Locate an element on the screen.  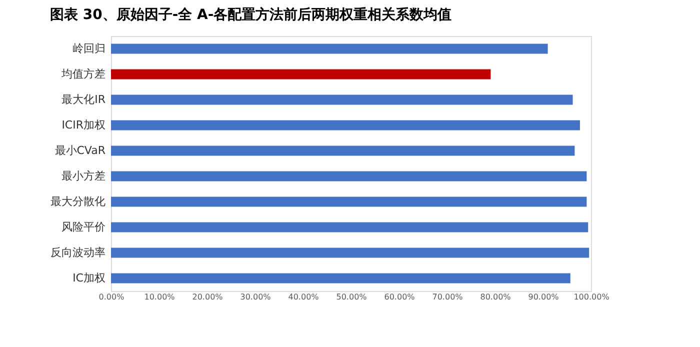
y-tick-label: 风险平价 is located at coordinates (84, 227).